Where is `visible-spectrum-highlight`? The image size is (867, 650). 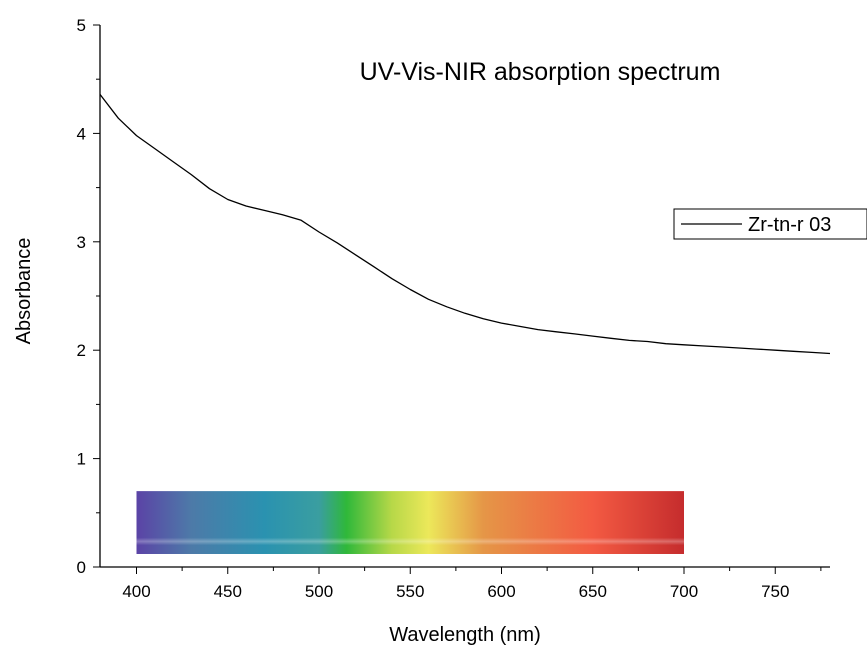 visible-spectrum-highlight is located at coordinates (410, 522).